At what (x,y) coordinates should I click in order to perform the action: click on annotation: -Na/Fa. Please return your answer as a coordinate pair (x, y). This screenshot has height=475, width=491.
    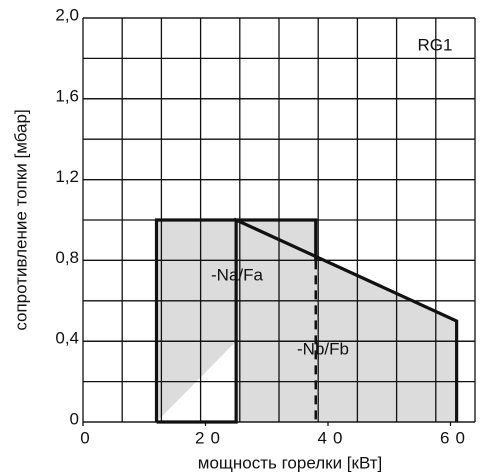
    Looking at the image, I should click on (237, 274).